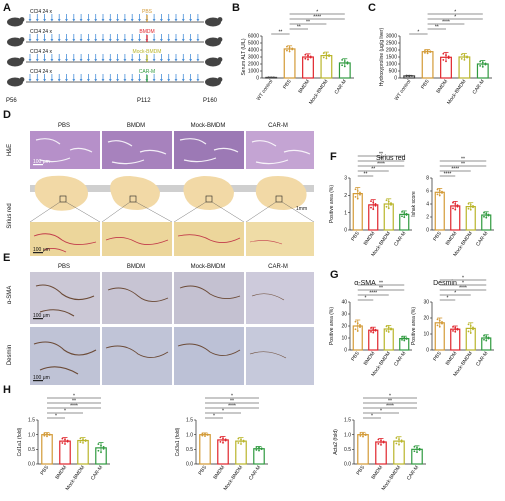 Image resolution: width=505 pixels, height=501 pixels. I want to click on y-tick-label: 3000, so click(391, 37).